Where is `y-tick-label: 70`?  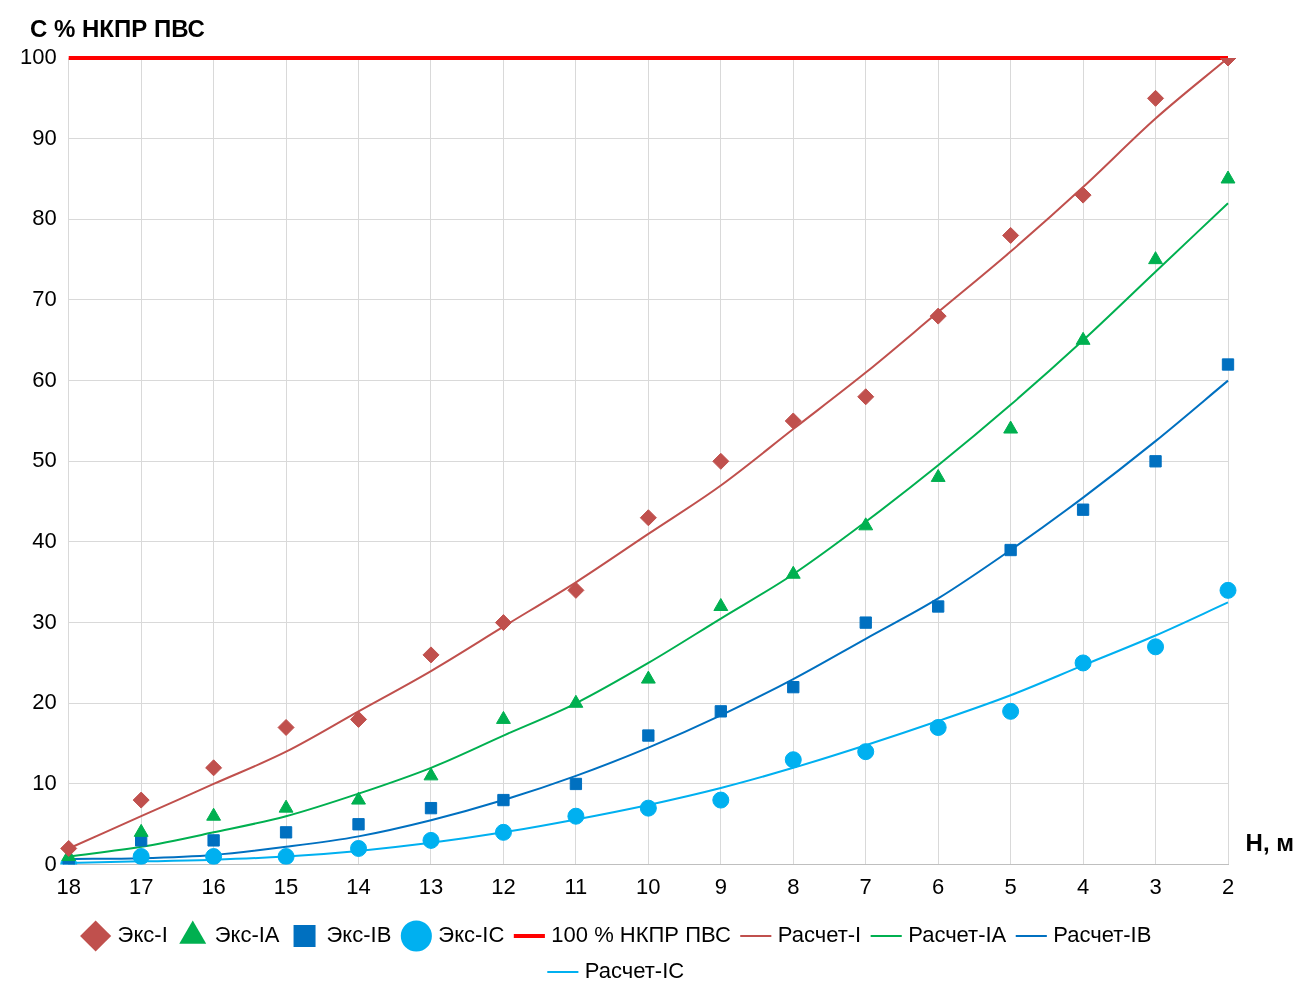 y-tick-label: 70 is located at coordinates (44, 299).